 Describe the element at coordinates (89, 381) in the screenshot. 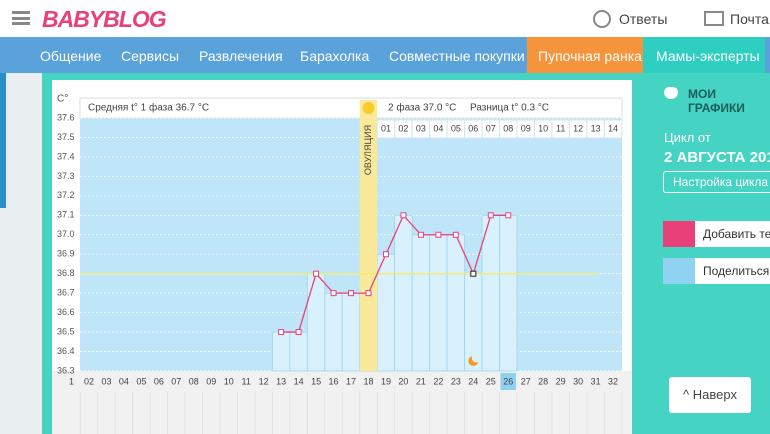

I see `x-tick-label: 02` at that location.